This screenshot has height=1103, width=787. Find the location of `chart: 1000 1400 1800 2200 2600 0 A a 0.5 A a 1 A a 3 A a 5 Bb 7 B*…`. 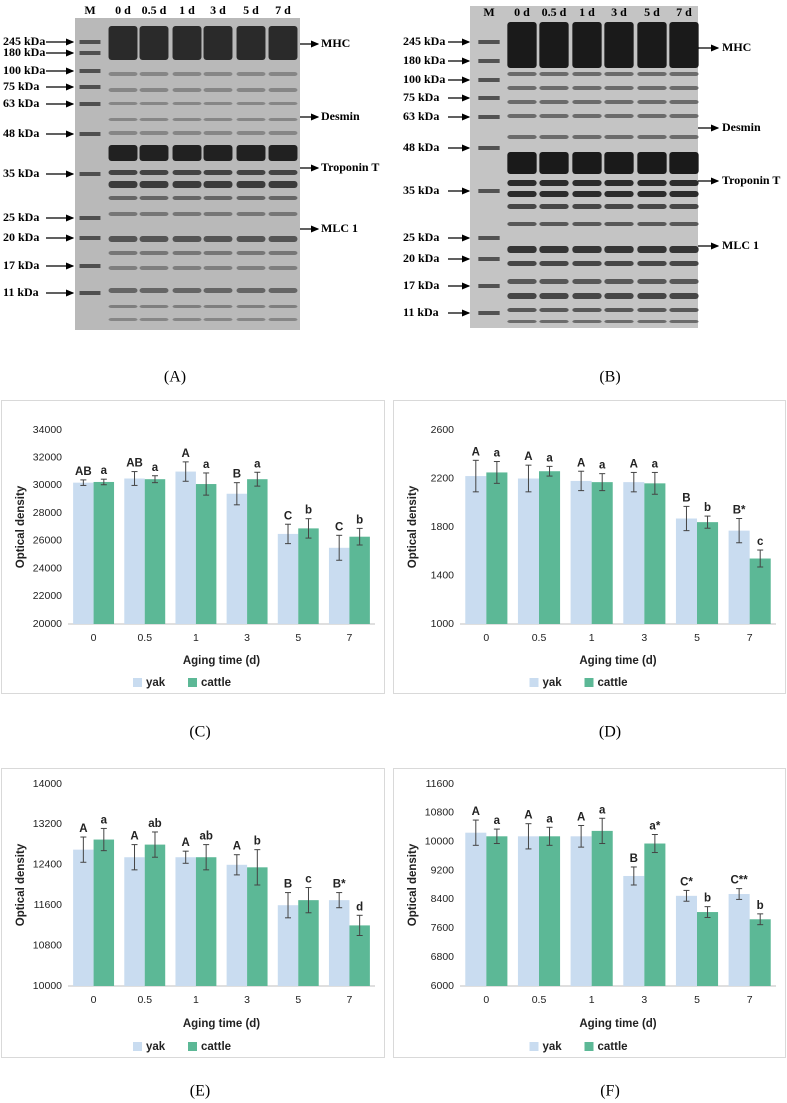

chart: 1000 1400 1800 2200 2600 0 A a 0.5 A a 1 A a 3 A a 5 Bb 7 B*… is located at coordinates (589, 547).